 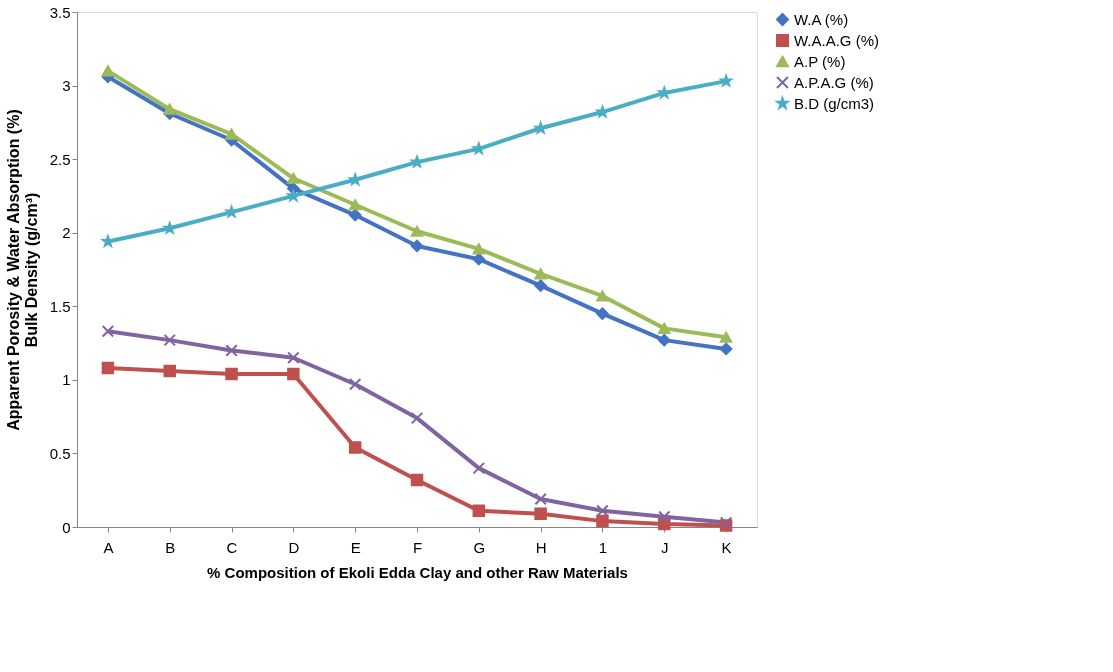 I want to click on y-tick-label: 1.5, so click(x=60, y=306).